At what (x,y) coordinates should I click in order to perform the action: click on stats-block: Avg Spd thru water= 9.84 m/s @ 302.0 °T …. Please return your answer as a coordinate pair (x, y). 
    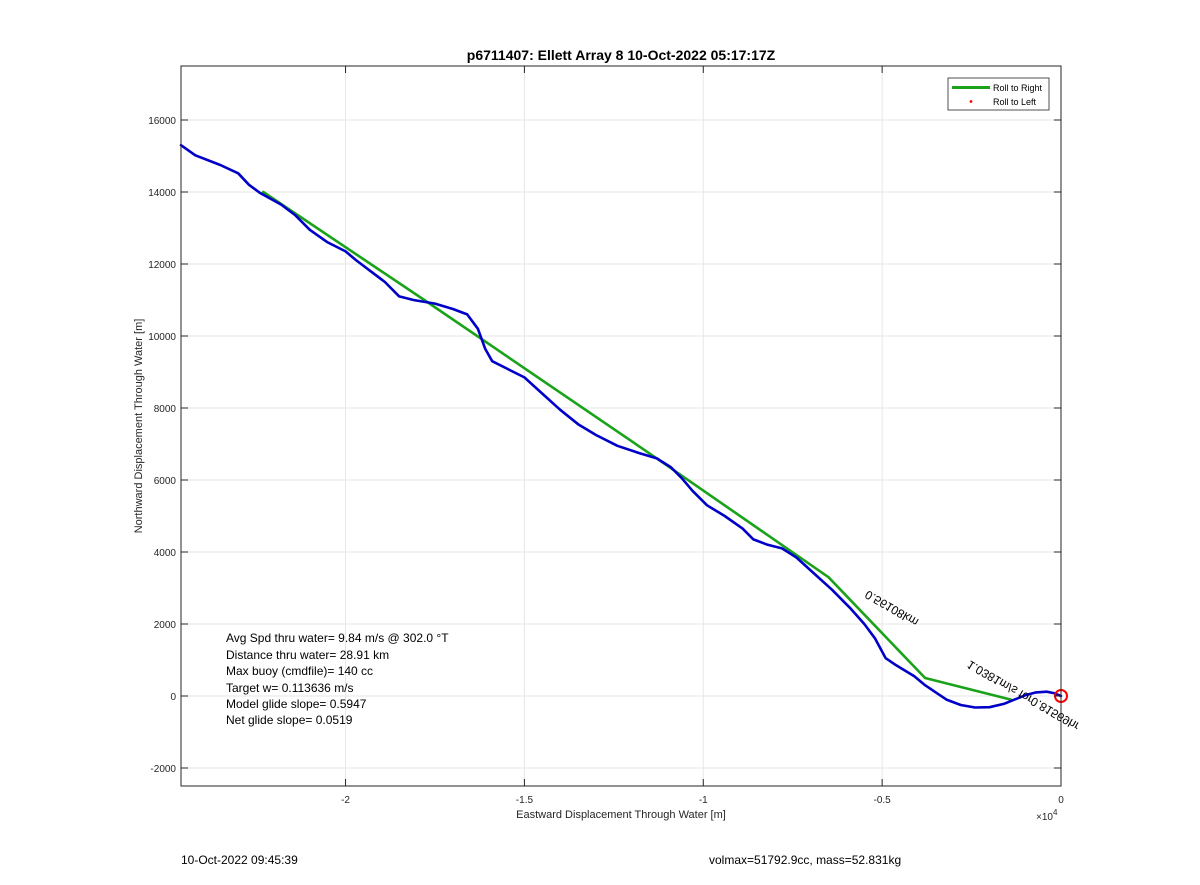
    Looking at the image, I should click on (337, 679).